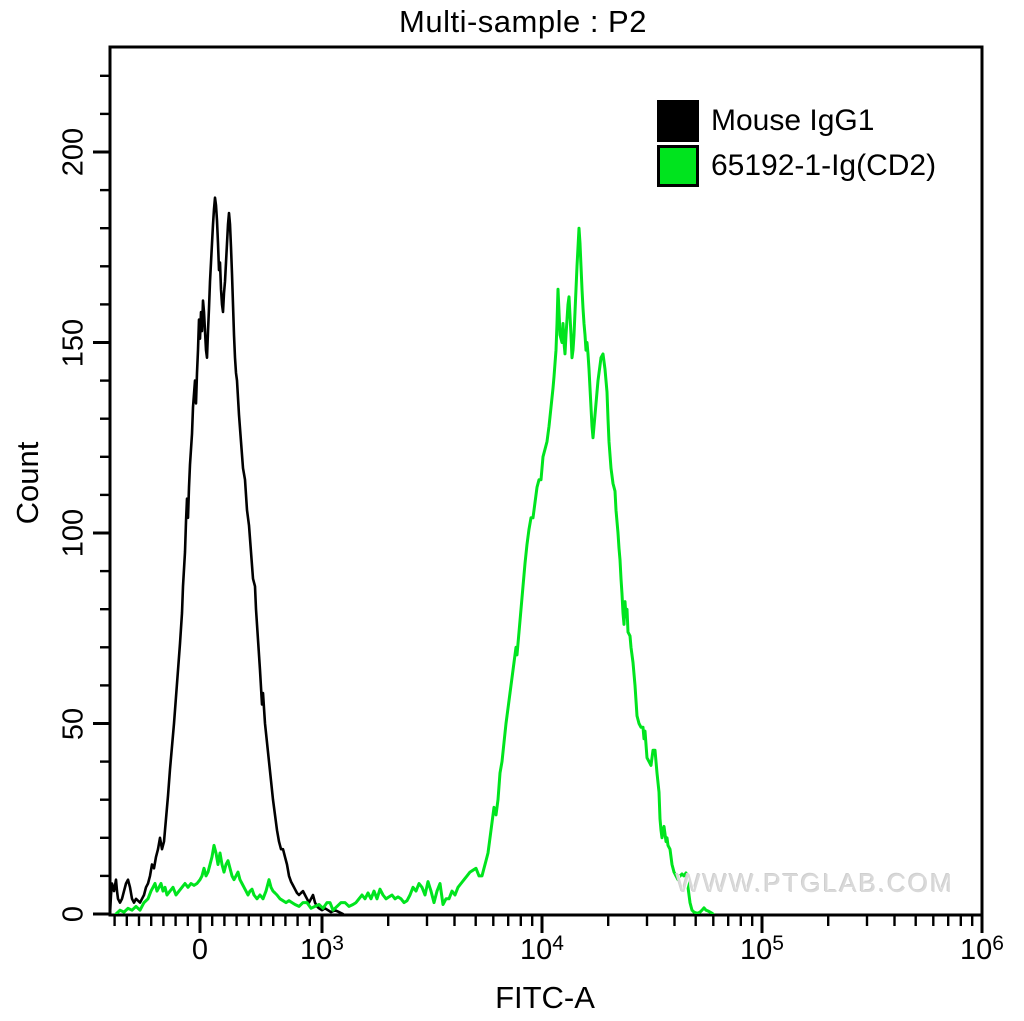  Describe the element at coordinates (793, 120) in the screenshot. I see `legend-label: Mouse IgG1` at that location.